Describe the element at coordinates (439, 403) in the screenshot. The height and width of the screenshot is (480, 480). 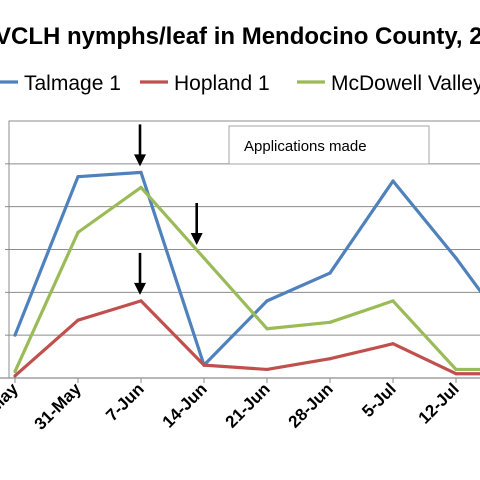
I see `x-tick-label: 12-Jul` at that location.